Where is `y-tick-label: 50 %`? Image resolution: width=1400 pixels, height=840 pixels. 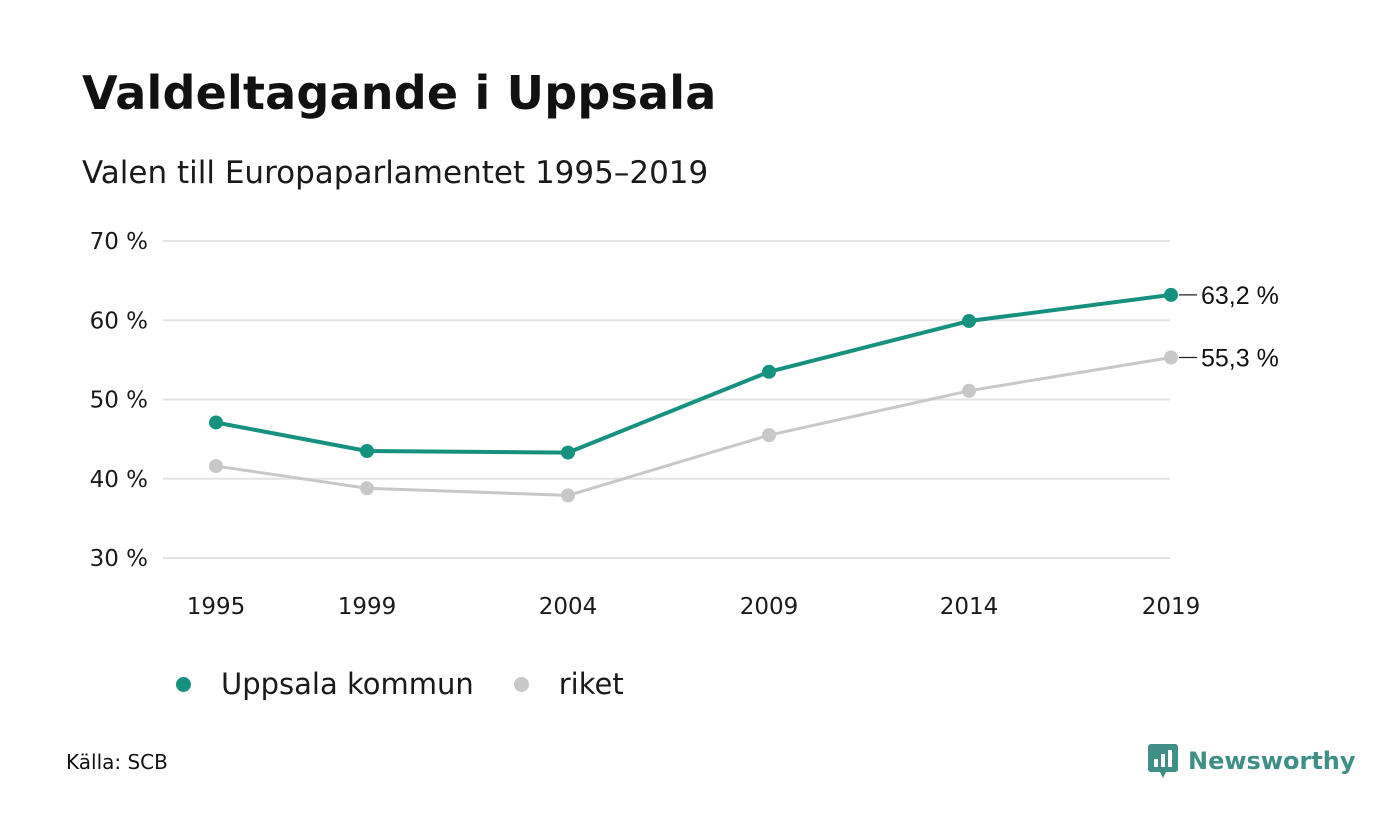
y-tick-label: 50 % is located at coordinates (119, 401).